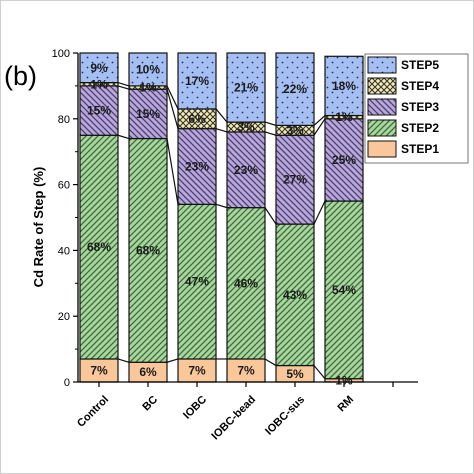 The width and height of the screenshot is (474, 474). Describe the element at coordinates (382, 65) in the screenshot. I see `legend-swatch-pattern-step5` at that location.